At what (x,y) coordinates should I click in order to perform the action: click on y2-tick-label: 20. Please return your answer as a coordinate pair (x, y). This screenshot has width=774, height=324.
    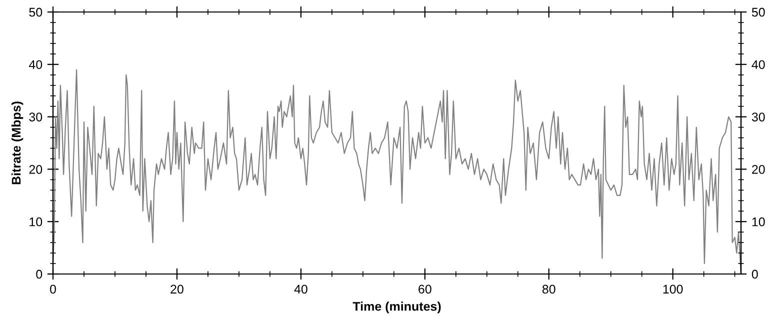
    Looking at the image, I should click on (758, 169).